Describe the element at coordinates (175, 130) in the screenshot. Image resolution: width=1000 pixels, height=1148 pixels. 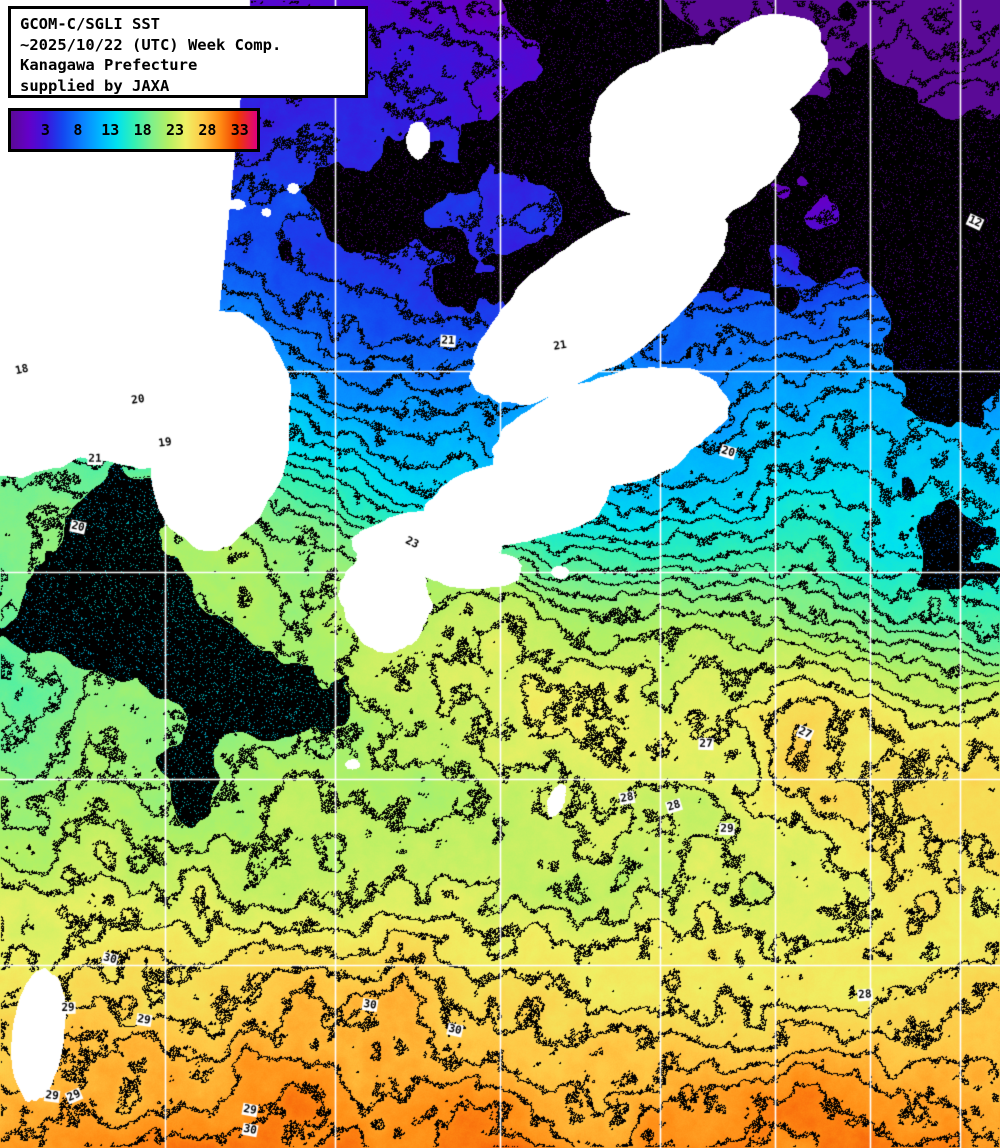
I see `colorbar-tick-23: 23` at that location.